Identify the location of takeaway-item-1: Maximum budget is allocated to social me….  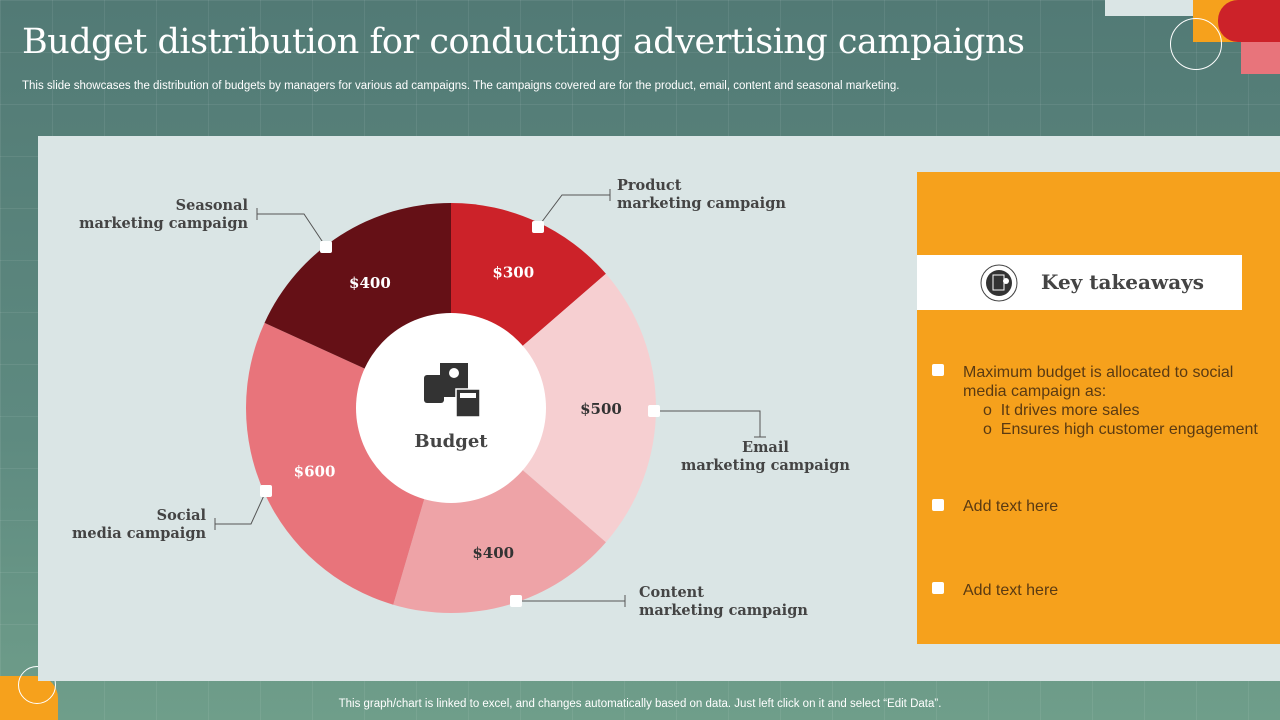
(1113, 401).